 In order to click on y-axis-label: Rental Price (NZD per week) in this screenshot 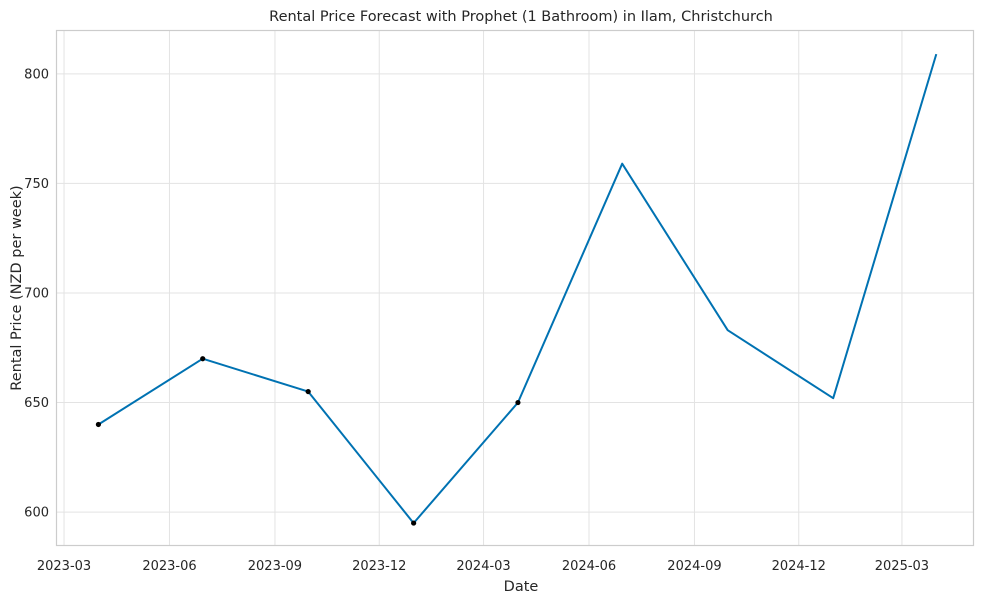, I will do `click(17, 287)`.